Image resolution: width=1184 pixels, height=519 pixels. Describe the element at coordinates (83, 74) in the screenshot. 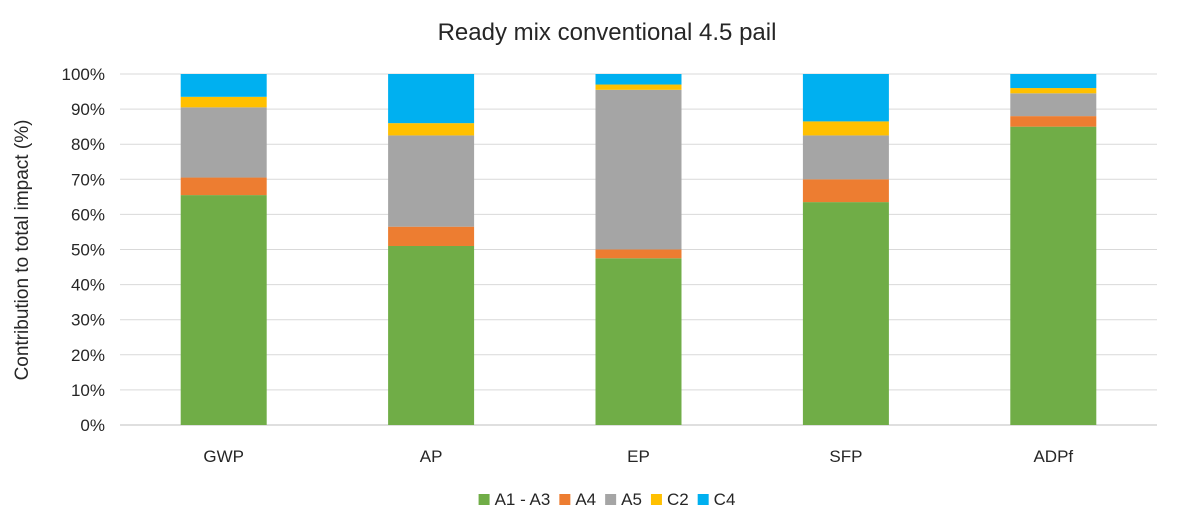

I see `y-tick-label: 100%` at that location.